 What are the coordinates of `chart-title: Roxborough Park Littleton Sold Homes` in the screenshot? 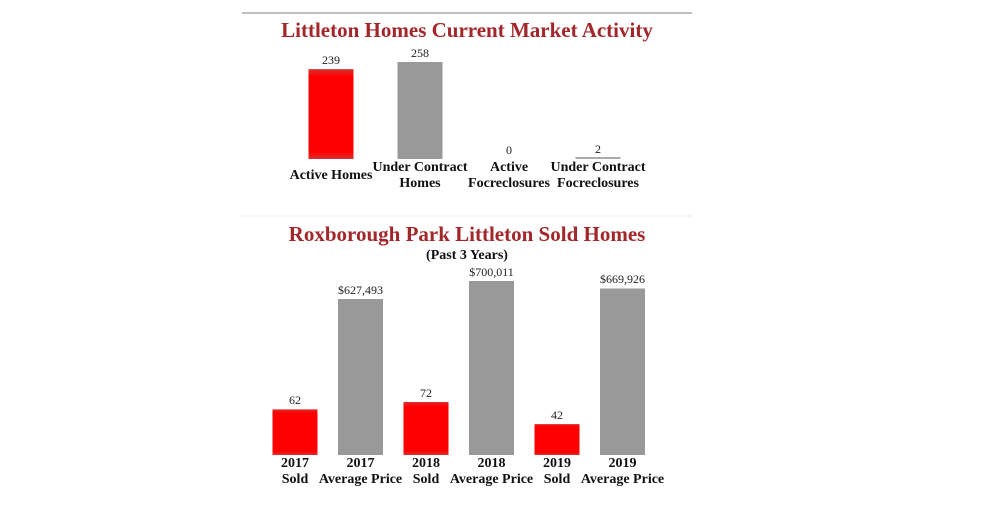 It's located at (467, 234).